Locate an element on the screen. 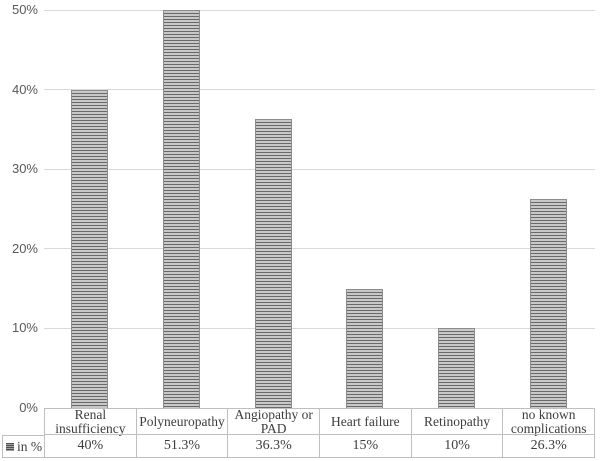 This screenshot has width=600, height=461. category-cell: Renal insufficiency is located at coordinates (90, 421).